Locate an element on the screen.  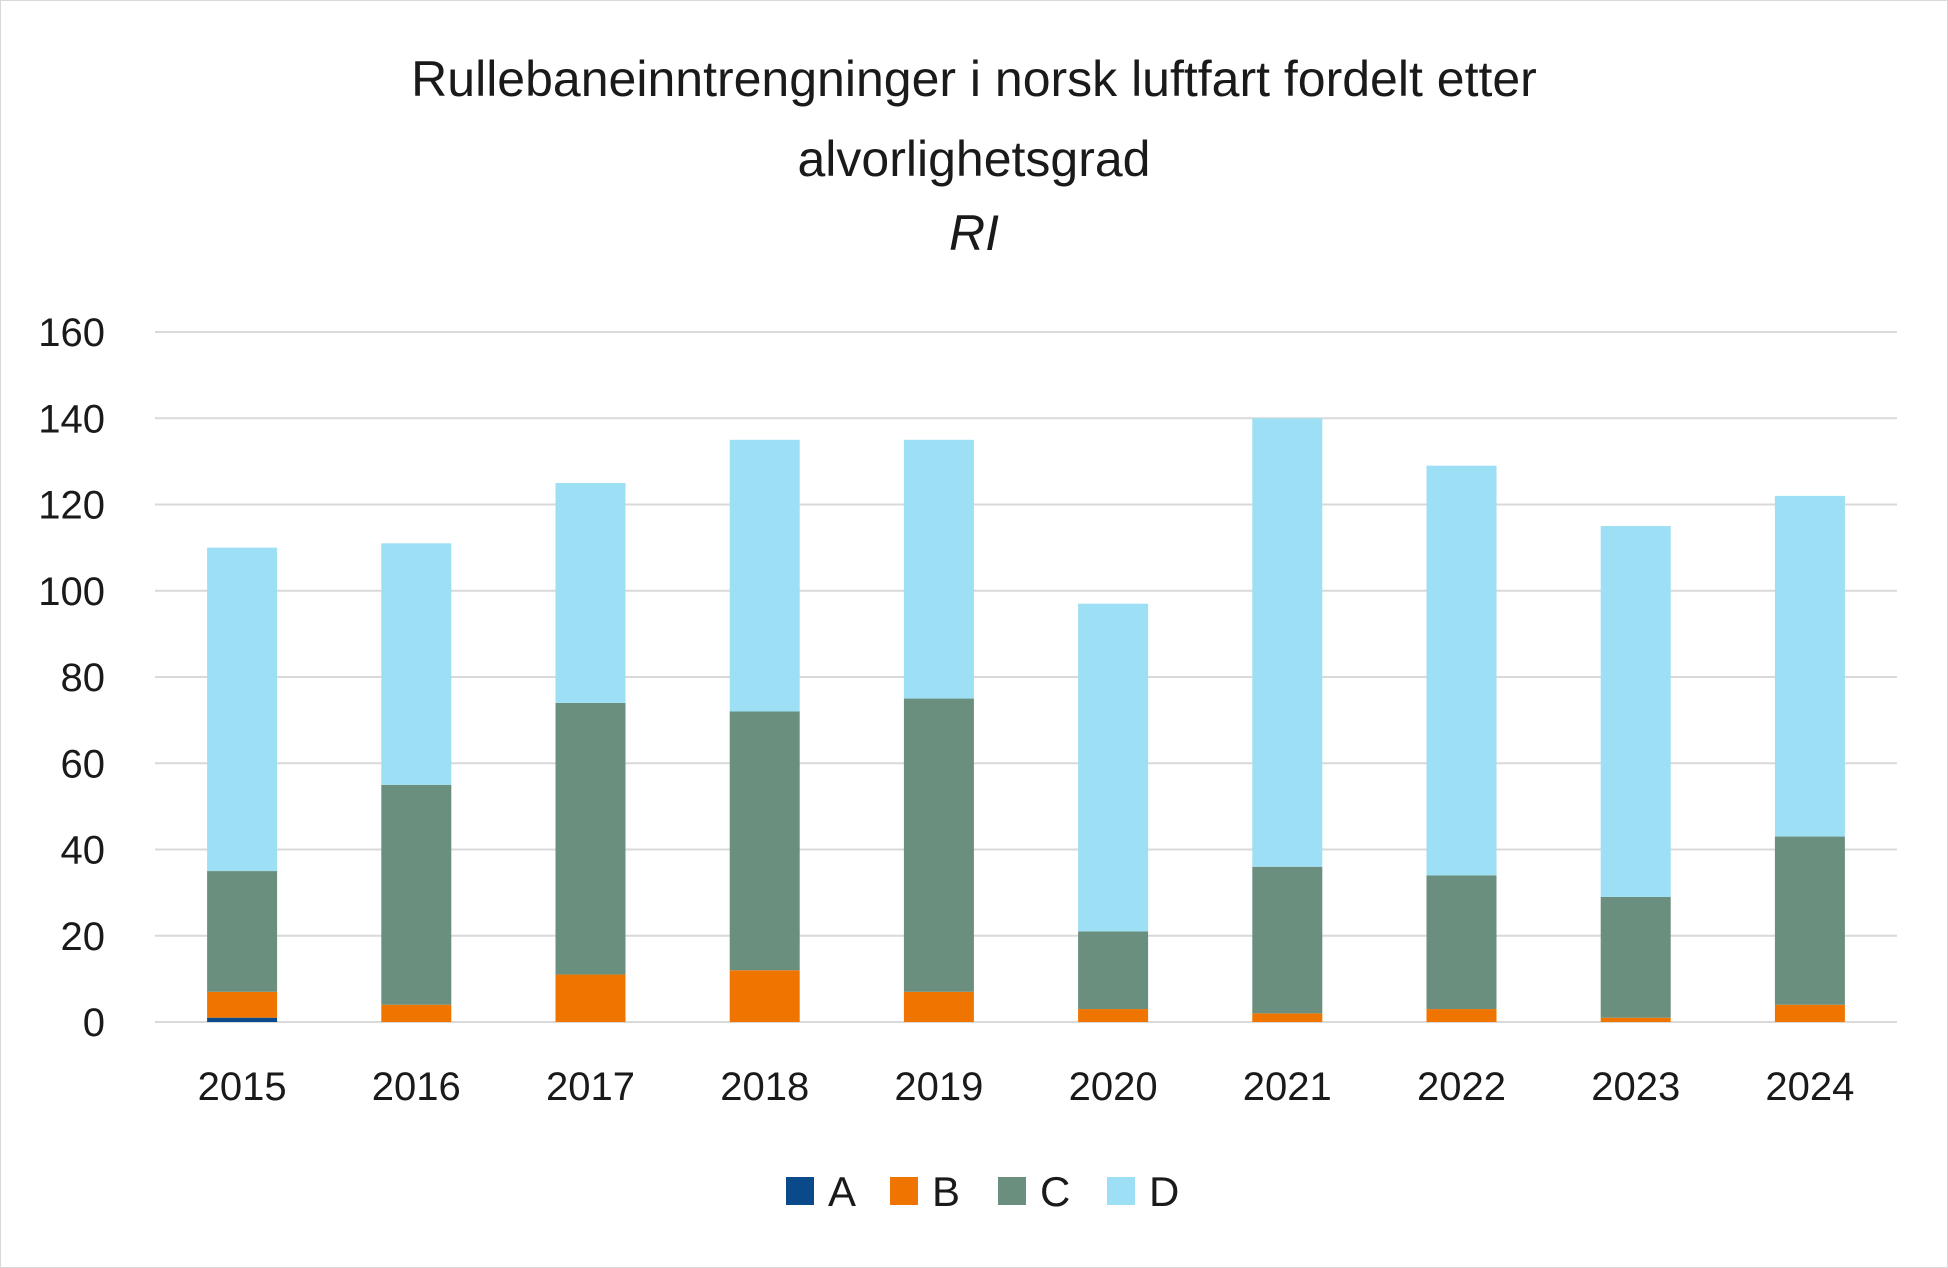
bar-2017-b is located at coordinates (590, 998).